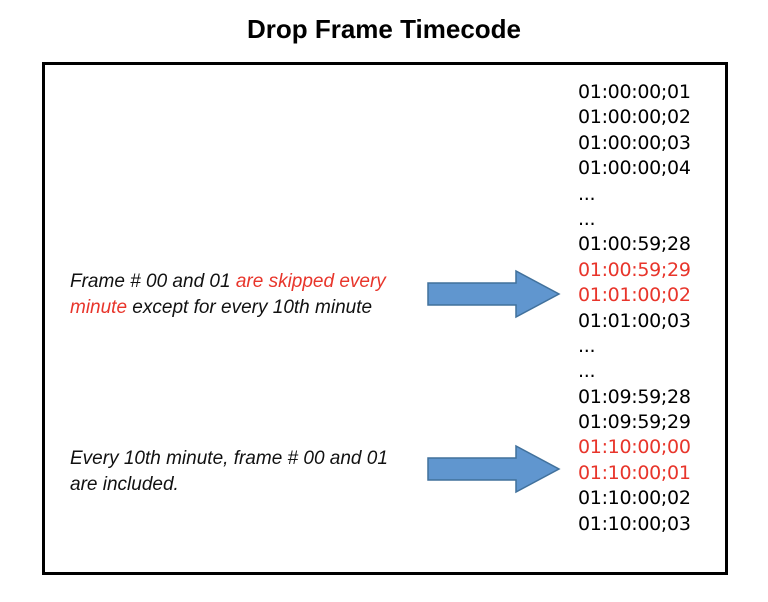 This screenshot has width=768, height=602. Describe the element at coordinates (634, 295) in the screenshot. I see `timecode-highlighted: 01:01:00;02` at that location.